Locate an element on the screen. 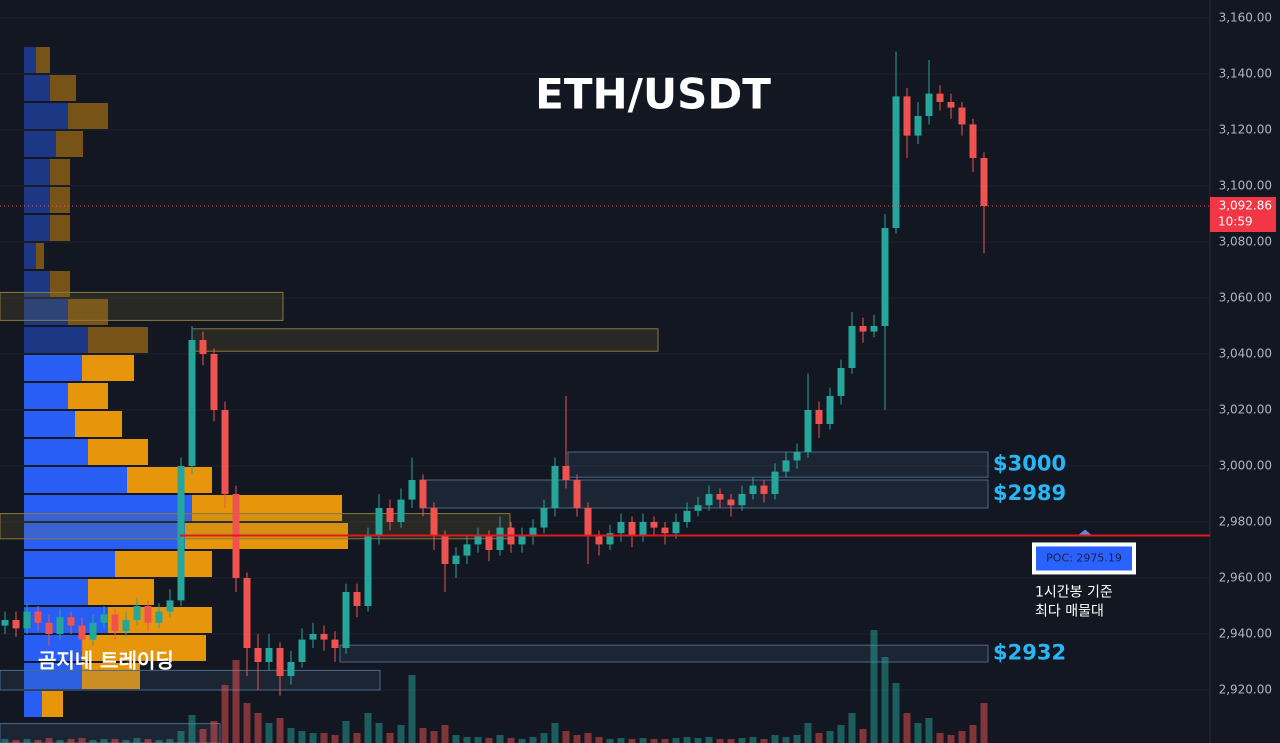  y-tick-label: 2,960.00 is located at coordinates (1245, 577).